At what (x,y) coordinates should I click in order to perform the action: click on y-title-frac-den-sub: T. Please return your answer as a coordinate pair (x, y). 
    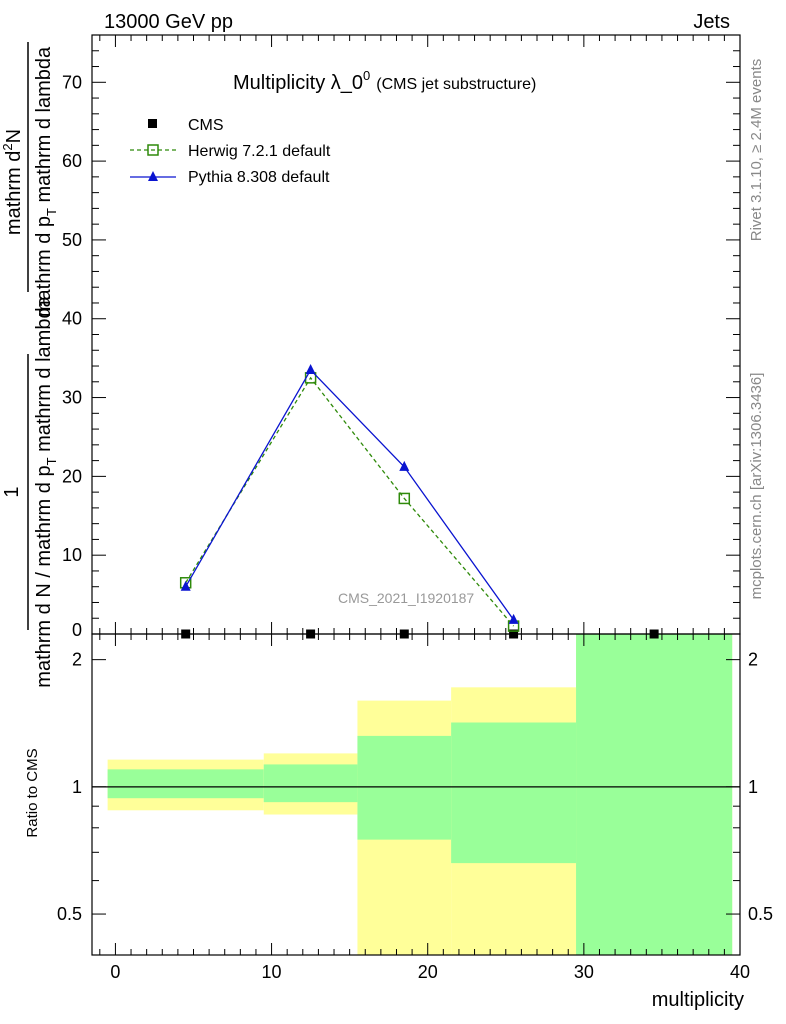
    Looking at the image, I should click on (51, 212).